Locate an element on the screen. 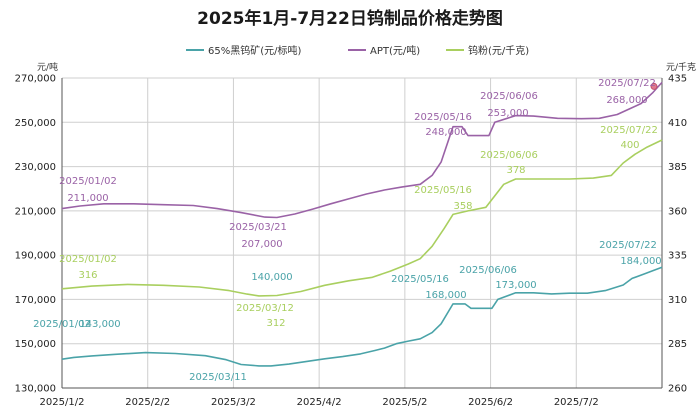 The width and height of the screenshot is (700, 420). legend-label: 65%黑钨矿(元/标吨) is located at coordinates (254, 50).